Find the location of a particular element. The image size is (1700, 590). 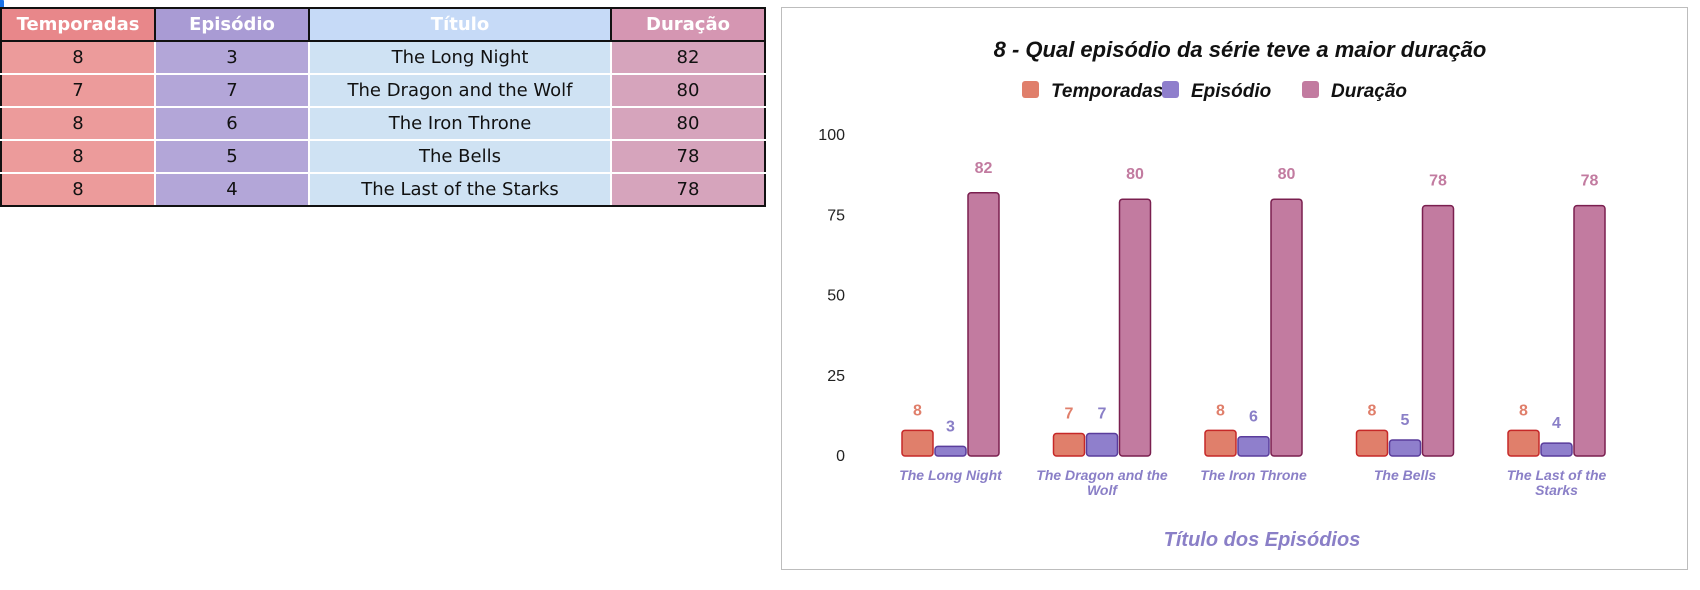

header-episodio: Episódio is located at coordinates (232, 24).